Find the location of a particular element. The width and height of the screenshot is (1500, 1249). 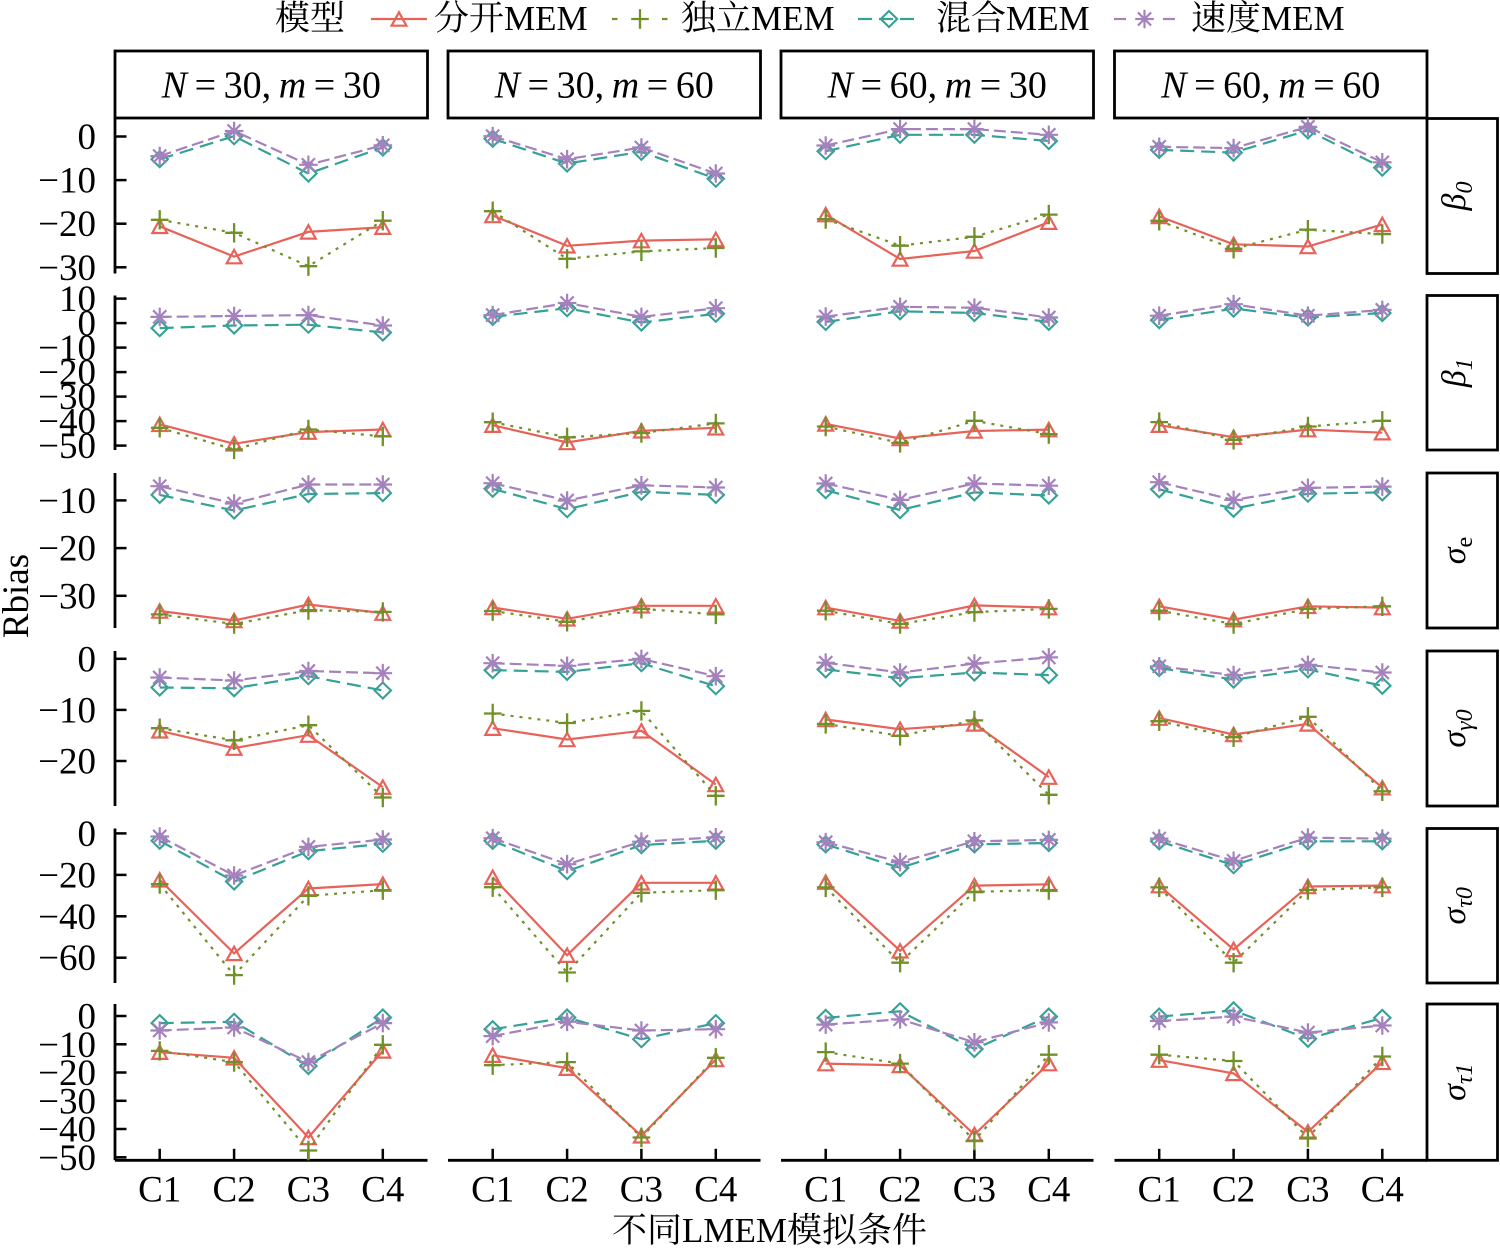

svg-text: N = 60, m = 30 is located at coordinates (937, 86).